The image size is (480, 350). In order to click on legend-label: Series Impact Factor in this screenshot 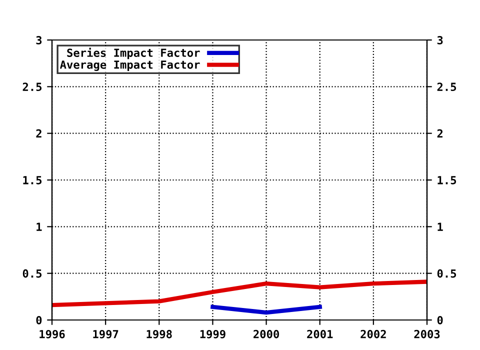, I will do `click(133, 54)`.